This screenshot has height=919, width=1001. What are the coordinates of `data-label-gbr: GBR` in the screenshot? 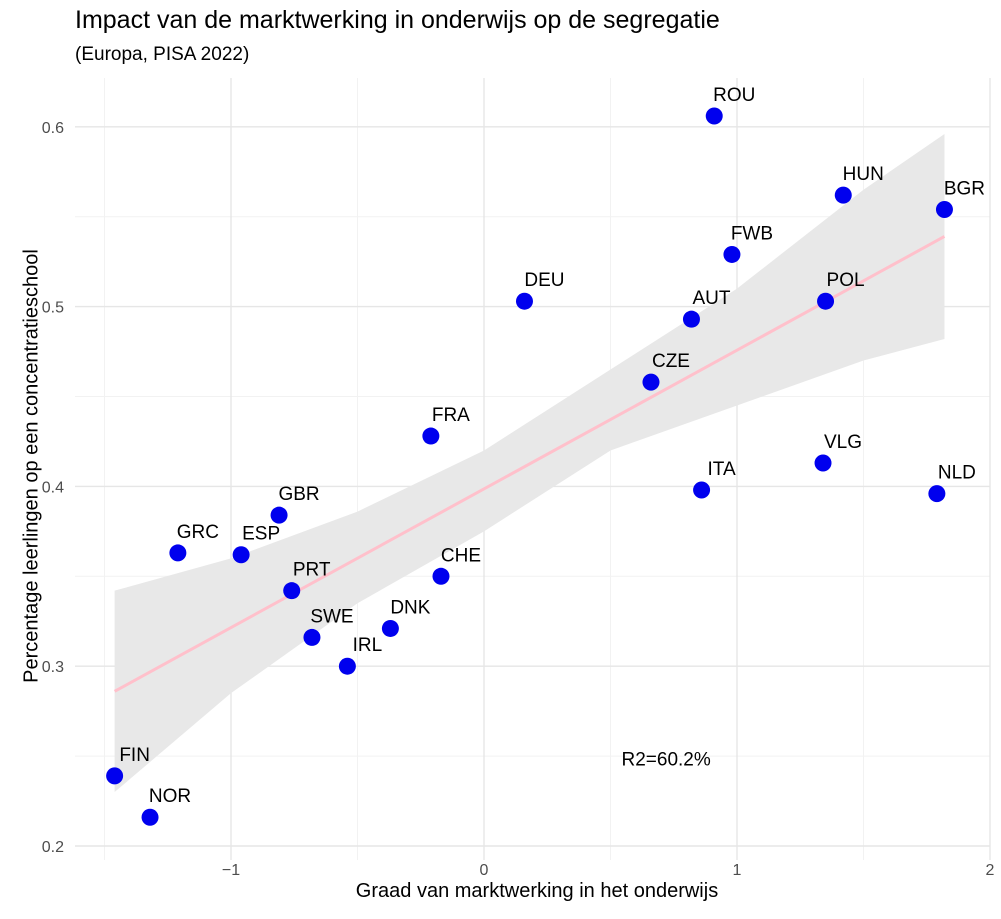 It's located at (298, 494).